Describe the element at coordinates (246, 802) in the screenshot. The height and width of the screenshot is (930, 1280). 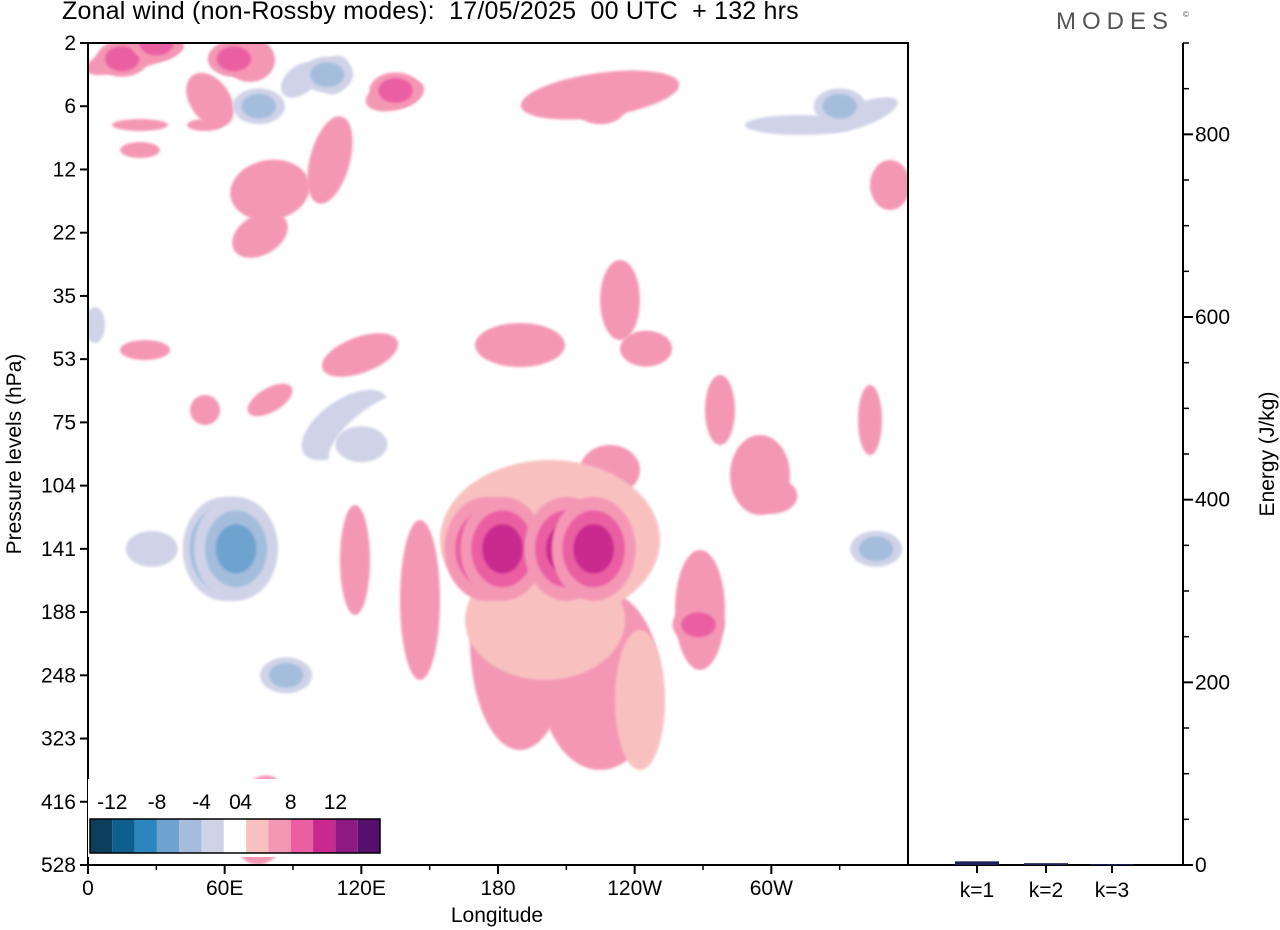
I see `colorbar-tick-label: 4` at that location.